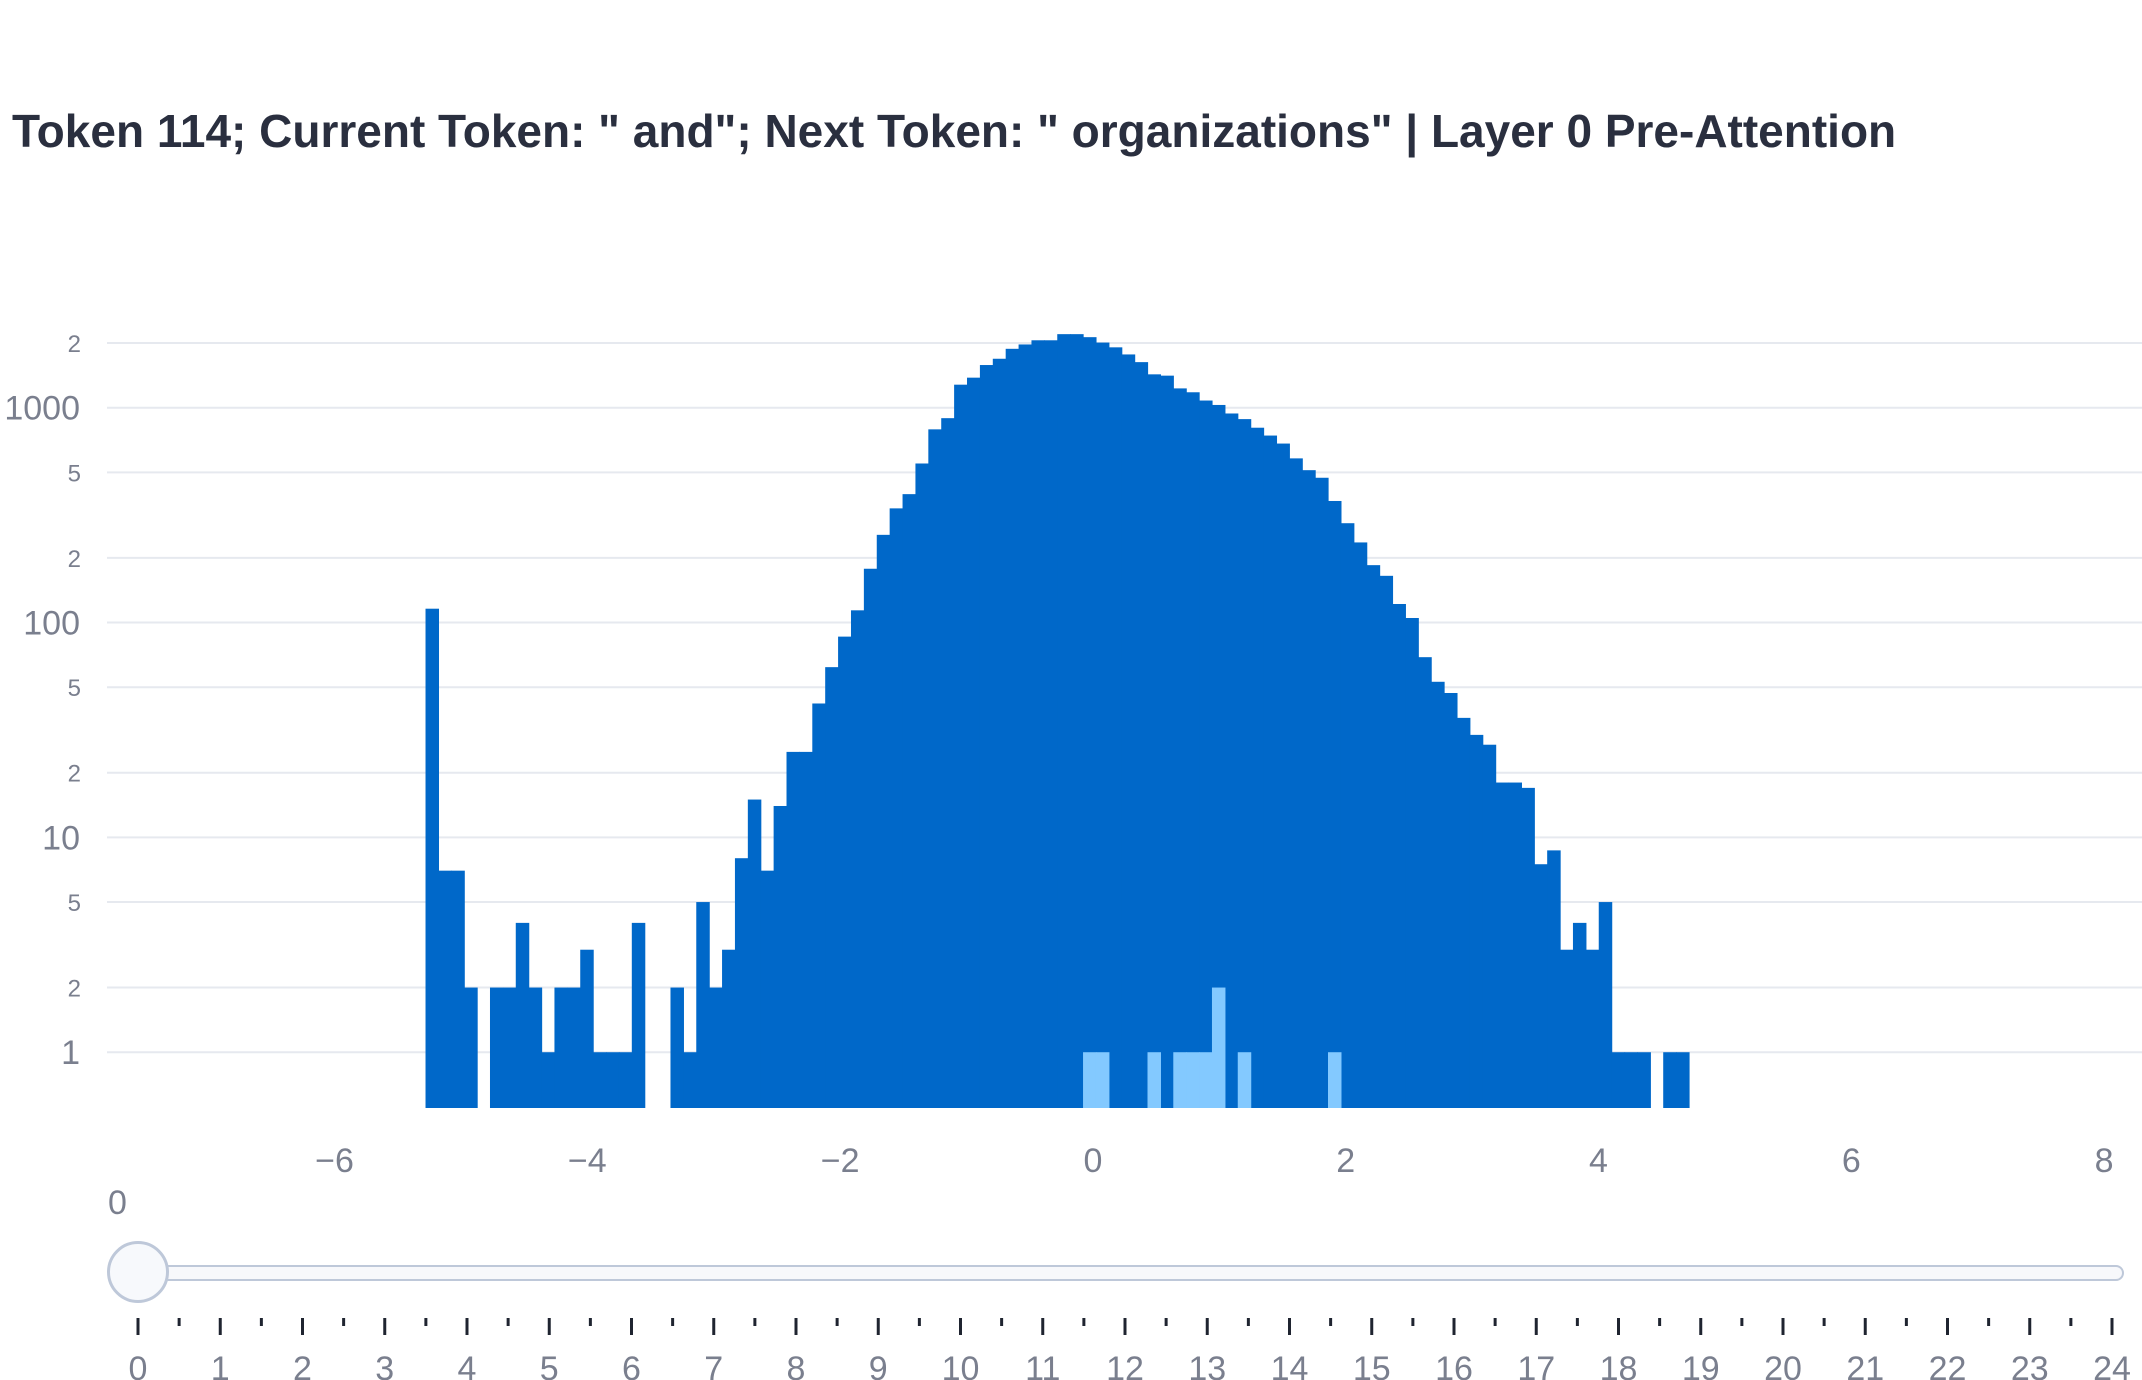 This screenshot has height=1380, width=2142. What do you see at coordinates (1207, 1365) in the screenshot?
I see `slider-tick-label: 13` at bounding box center [1207, 1365].